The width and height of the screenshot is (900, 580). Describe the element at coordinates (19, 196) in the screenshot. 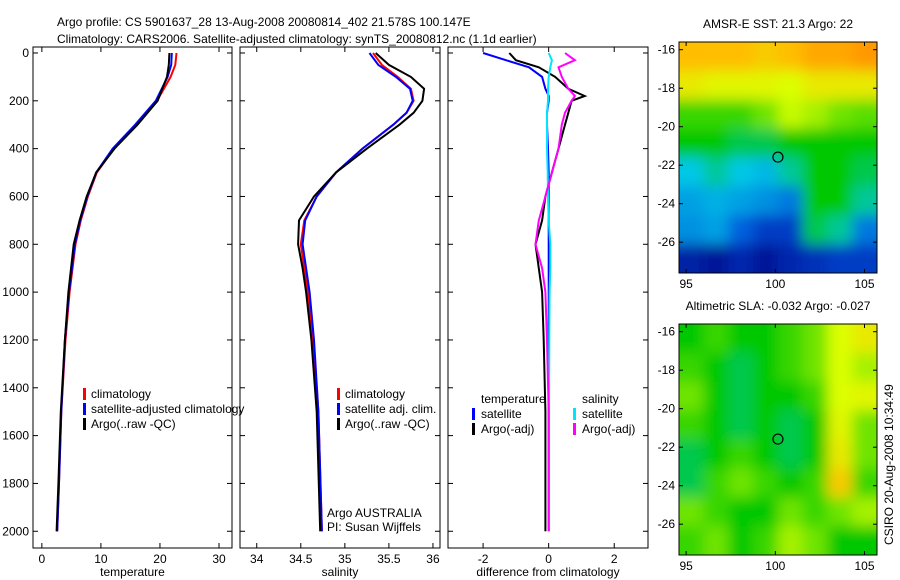

I see `y-tick-label: 600` at that location.